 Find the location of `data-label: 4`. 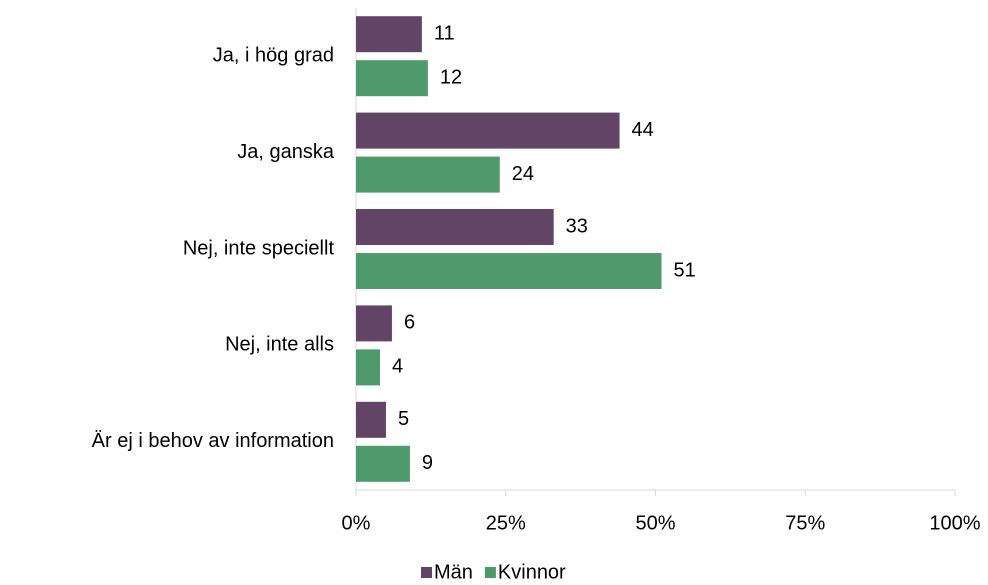

data-label: 4 is located at coordinates (397, 367).